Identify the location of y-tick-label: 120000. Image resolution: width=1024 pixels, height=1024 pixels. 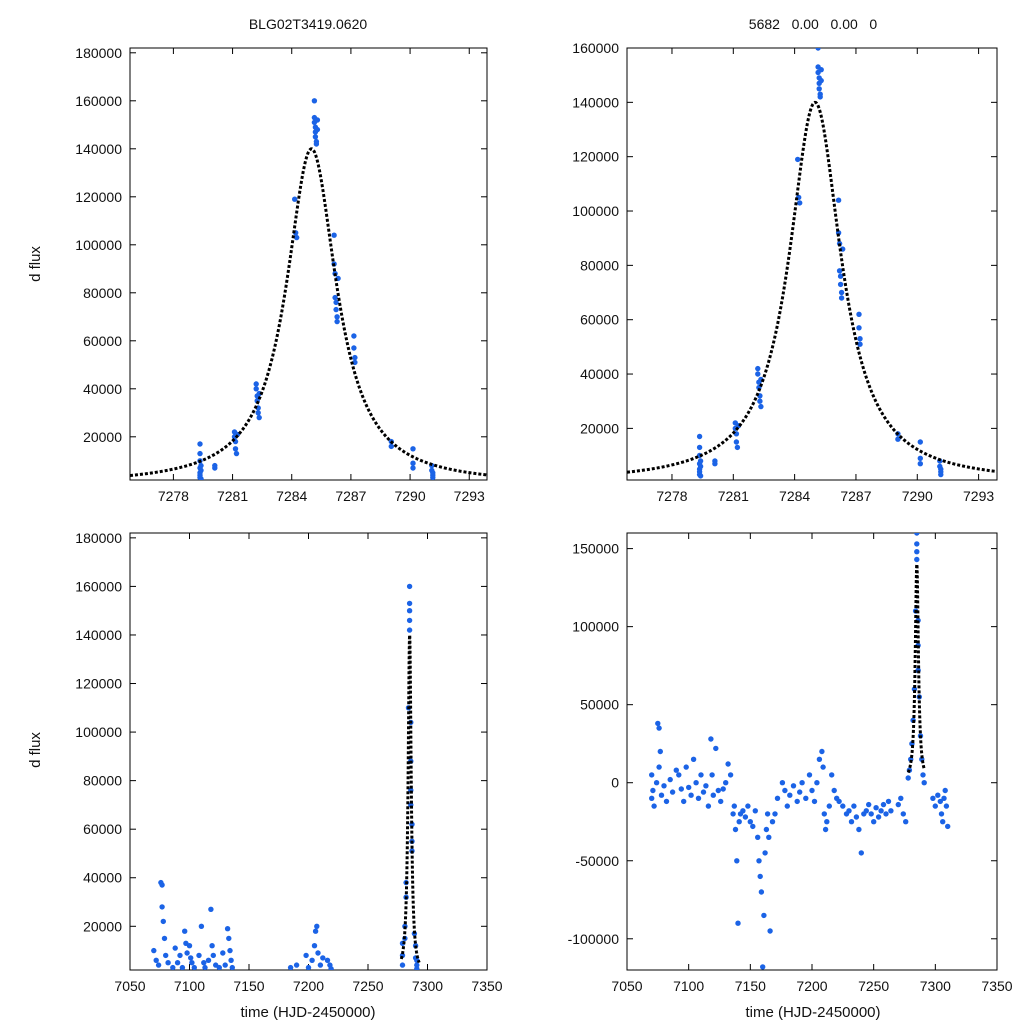
(98, 684).